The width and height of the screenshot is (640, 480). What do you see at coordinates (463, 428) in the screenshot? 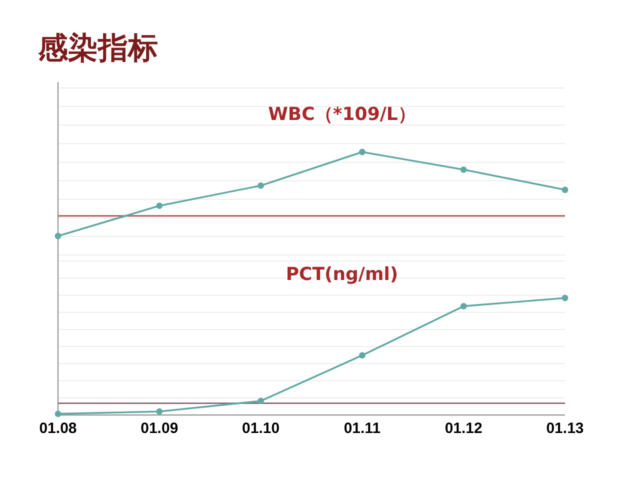
I see `x-tick-label: 01.12` at bounding box center [463, 428].